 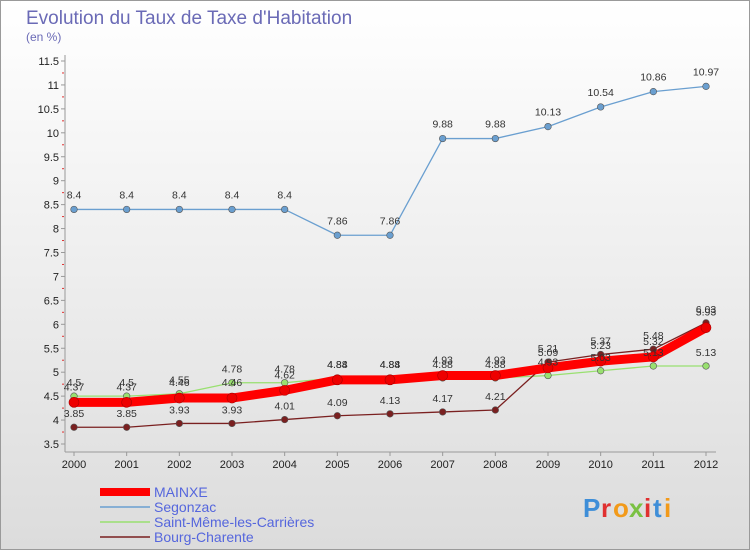 What do you see at coordinates (56, 373) in the screenshot?
I see `y-tick-label: 5` at bounding box center [56, 373].